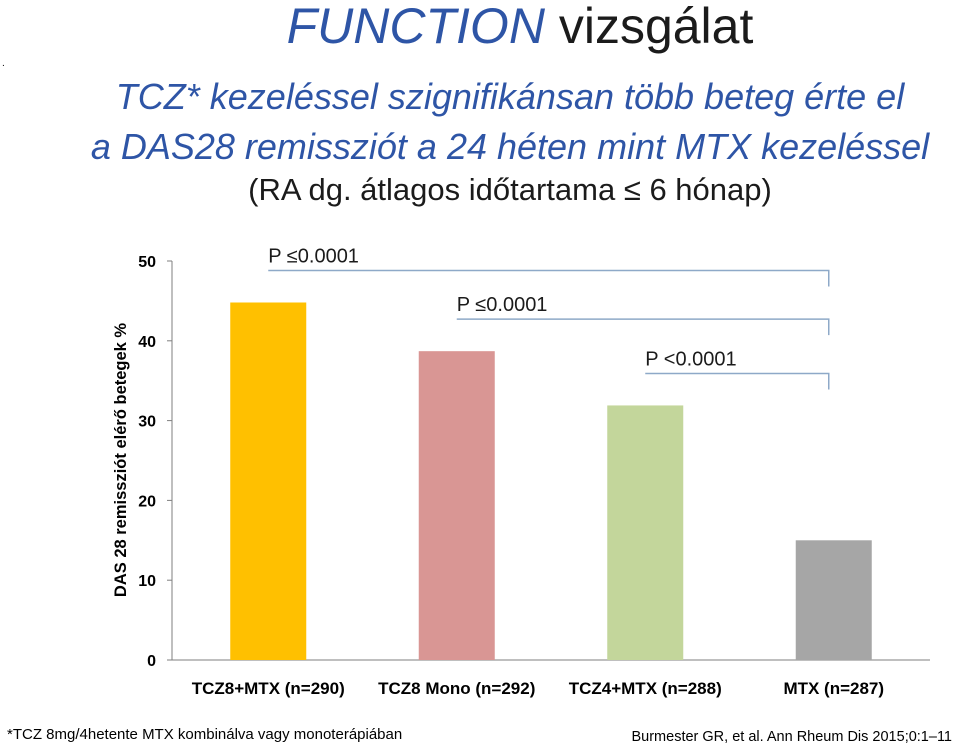 Image resolution: width=960 pixels, height=748 pixels. I want to click on slide-marker: ., so click(3, 63).